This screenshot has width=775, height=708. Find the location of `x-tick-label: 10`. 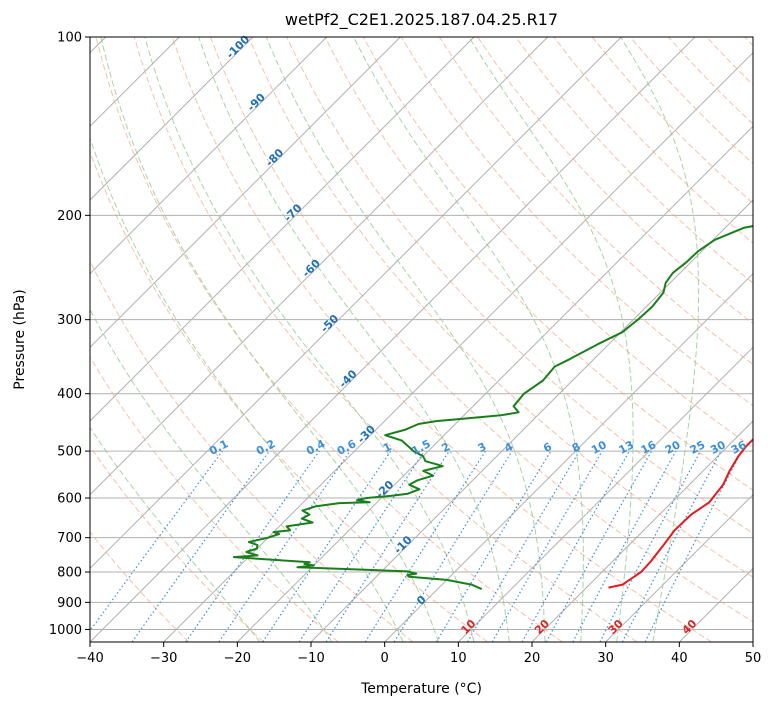

x-tick-label: 10 is located at coordinates (458, 658).